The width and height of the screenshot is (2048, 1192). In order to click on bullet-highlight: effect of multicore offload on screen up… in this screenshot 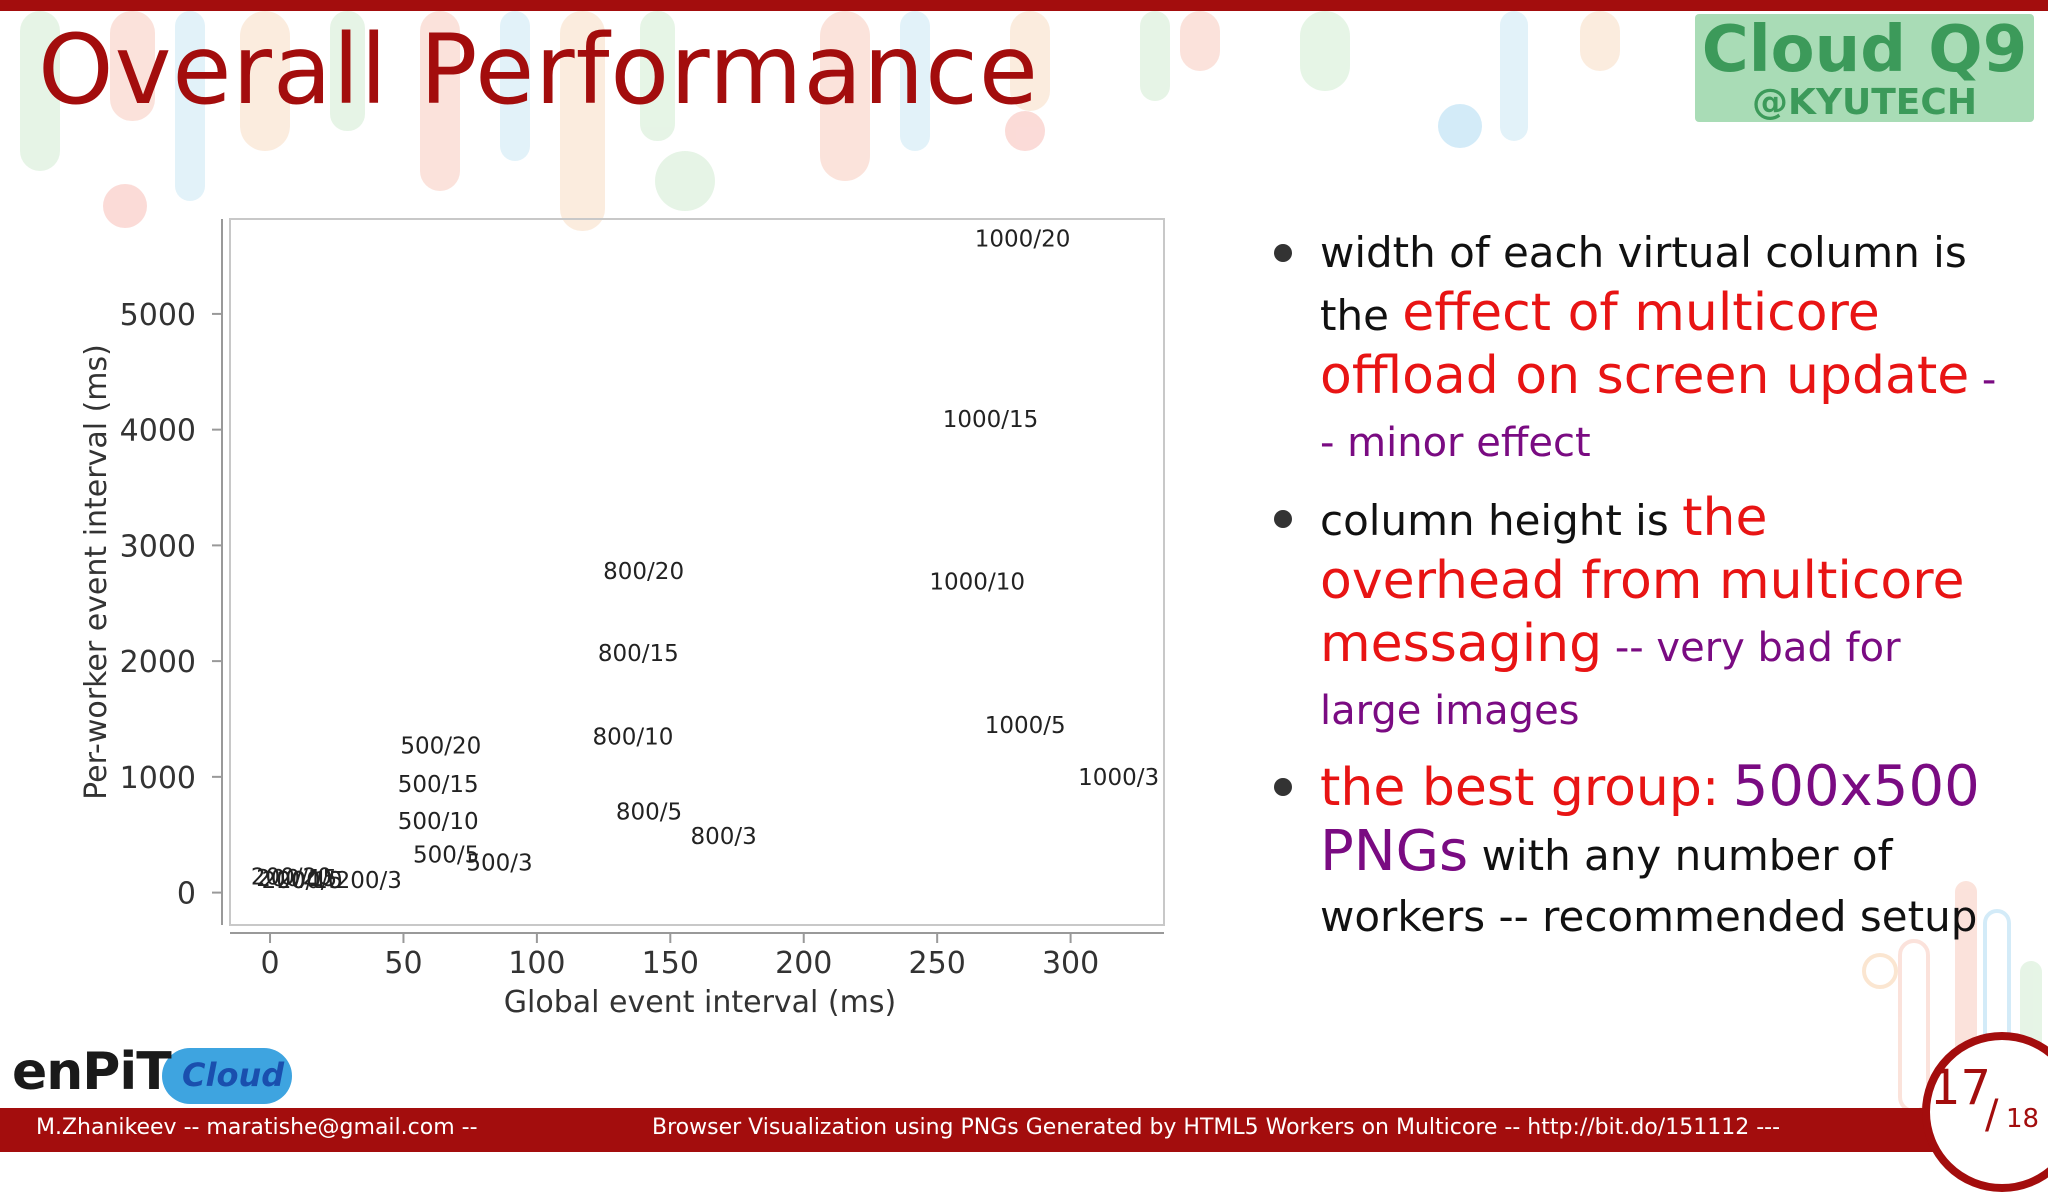, I will do `click(1645, 344)`.